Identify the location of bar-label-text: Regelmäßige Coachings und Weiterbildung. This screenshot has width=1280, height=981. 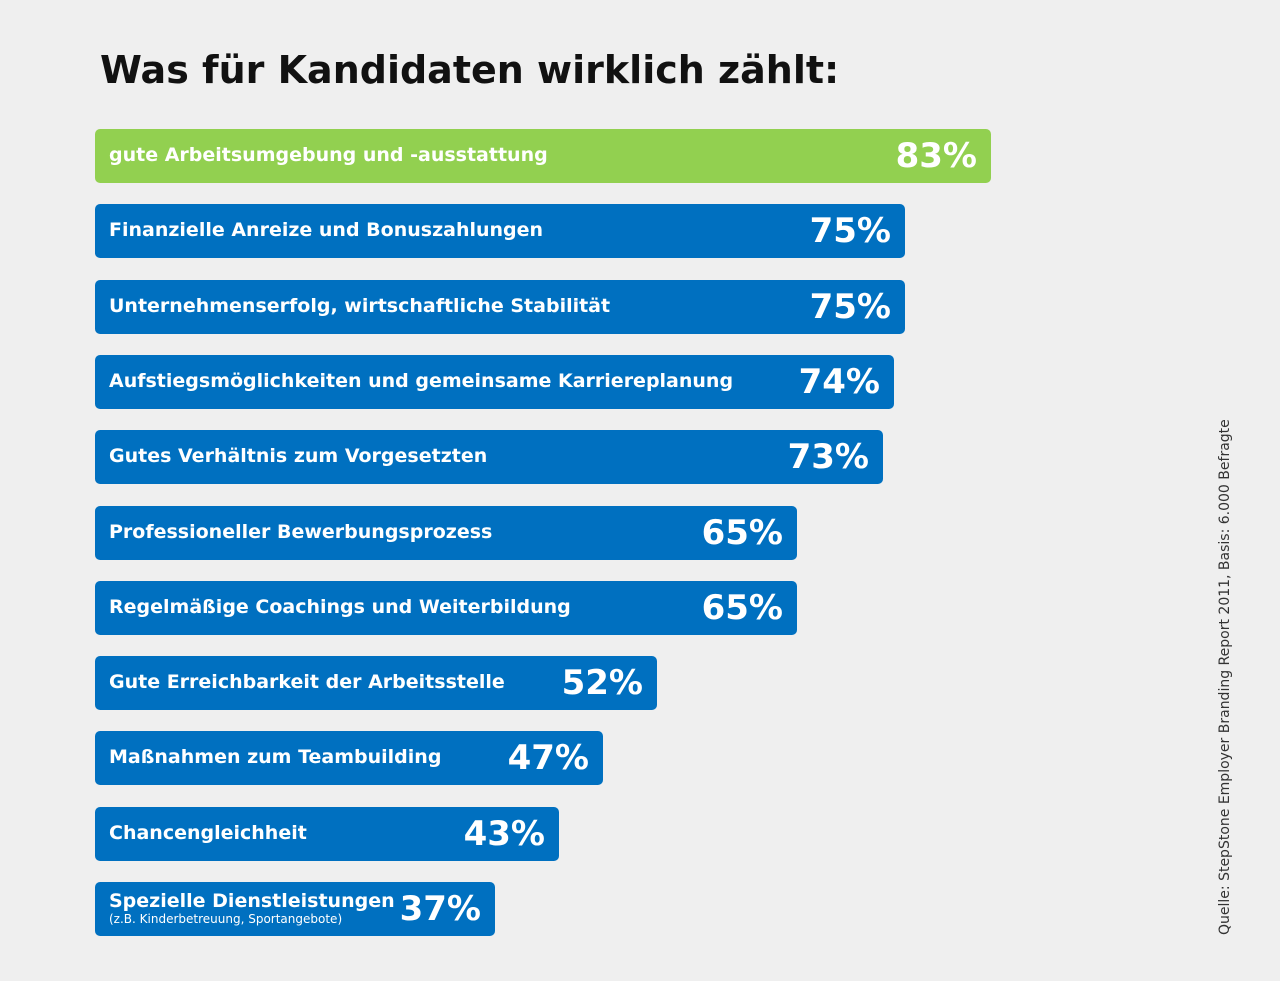
(340, 607).